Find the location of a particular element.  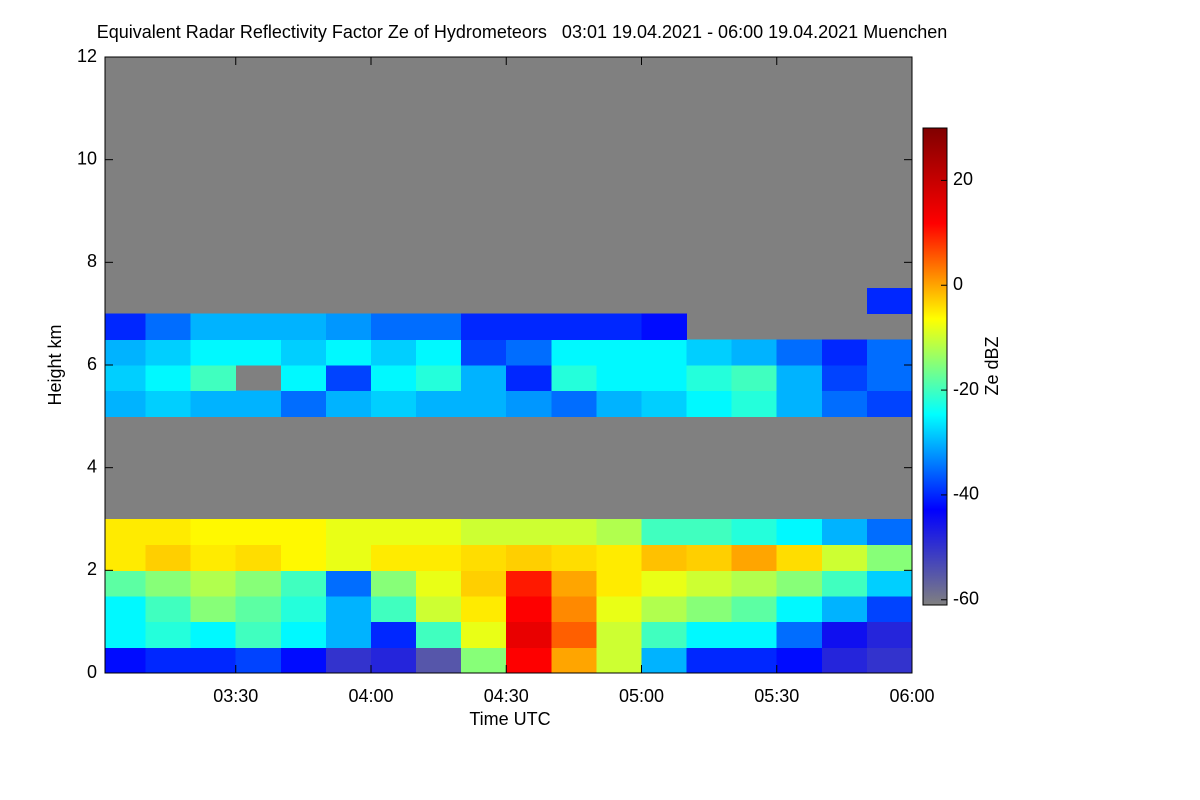

y-tick-label: 4 is located at coordinates (92, 466).